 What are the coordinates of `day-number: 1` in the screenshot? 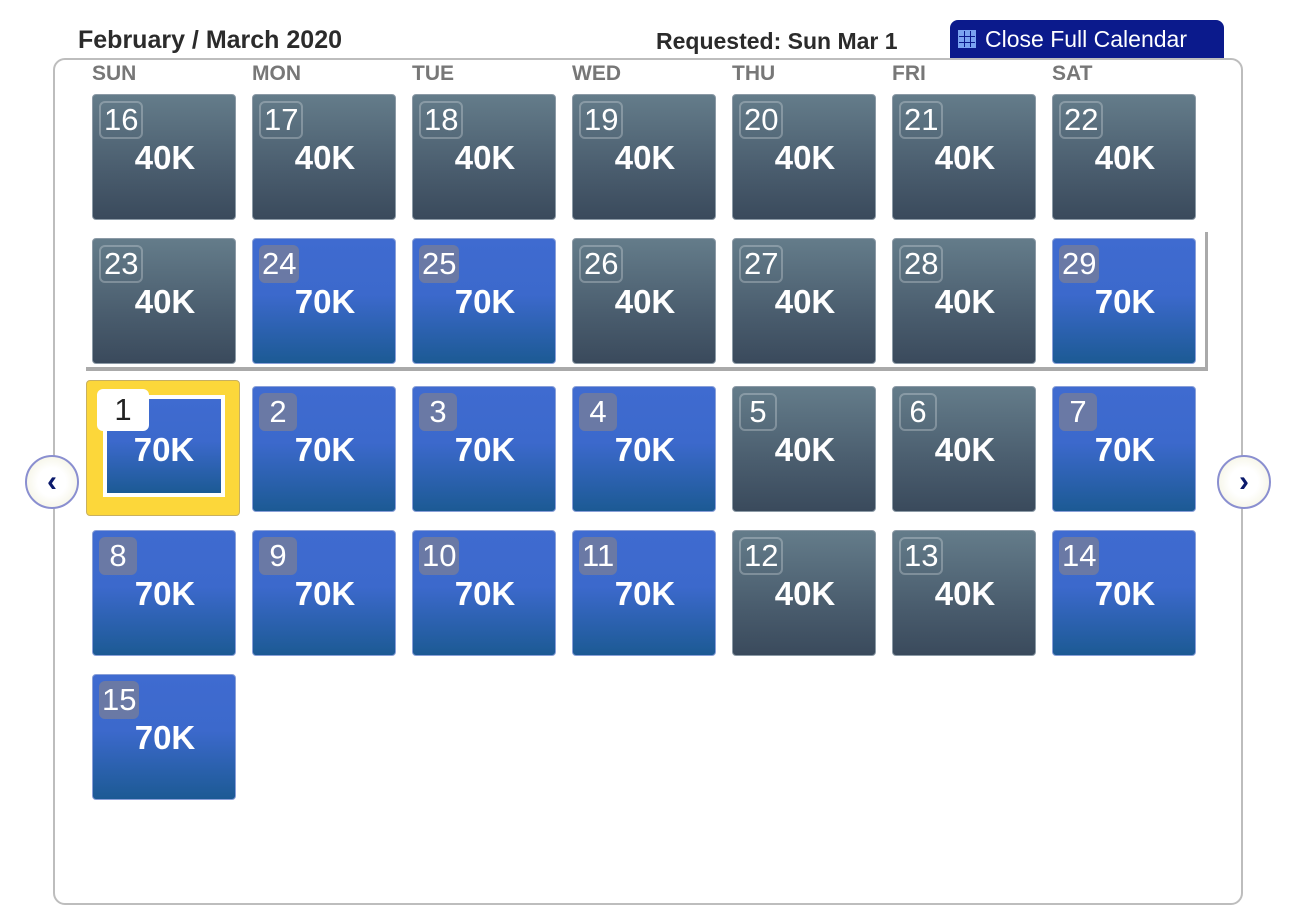 It's located at (123, 410).